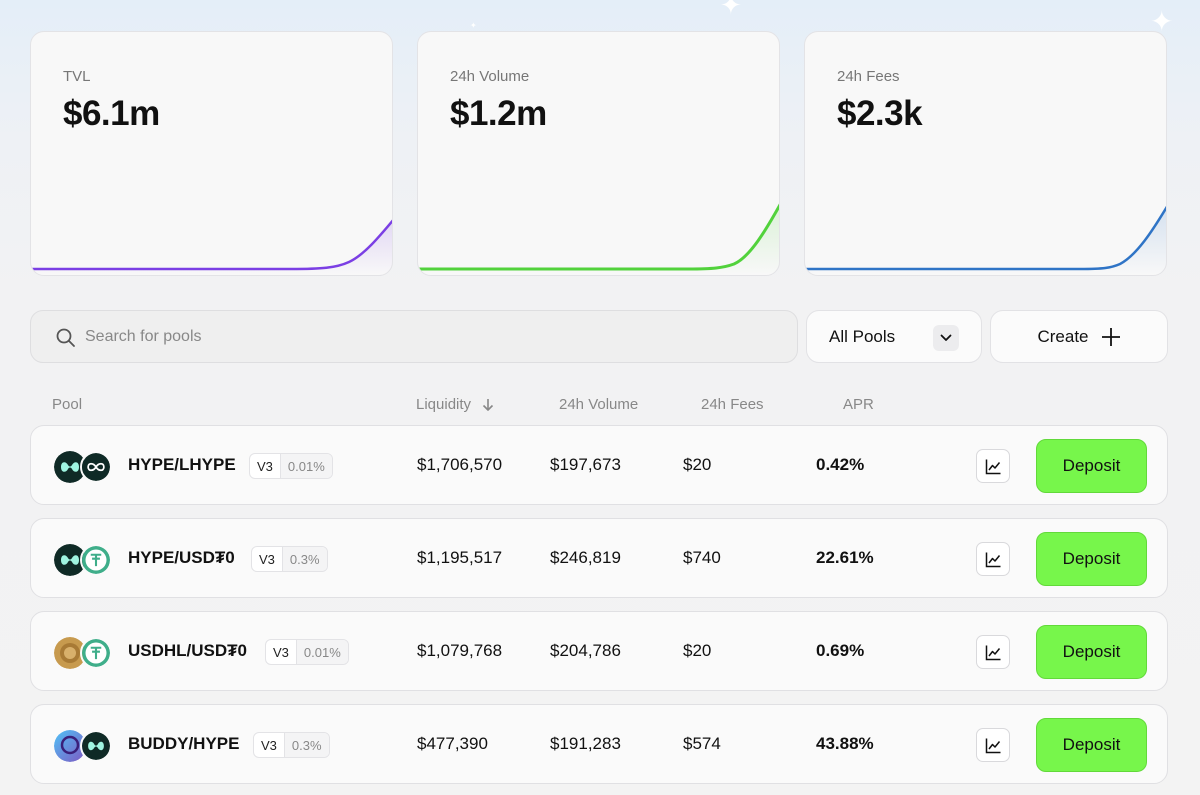  Describe the element at coordinates (599, 404) in the screenshot. I see `header-volume: 24h Volume` at that location.